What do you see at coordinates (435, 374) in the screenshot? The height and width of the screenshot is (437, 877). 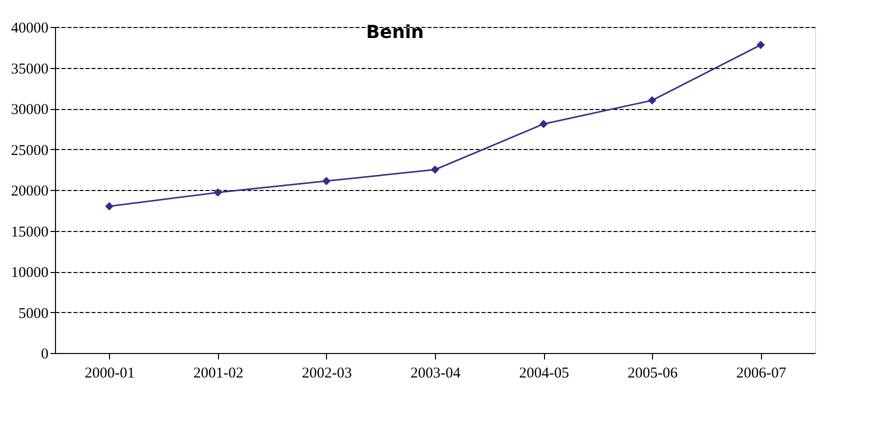 I see `x-tick-label: 2003-04` at bounding box center [435, 374].